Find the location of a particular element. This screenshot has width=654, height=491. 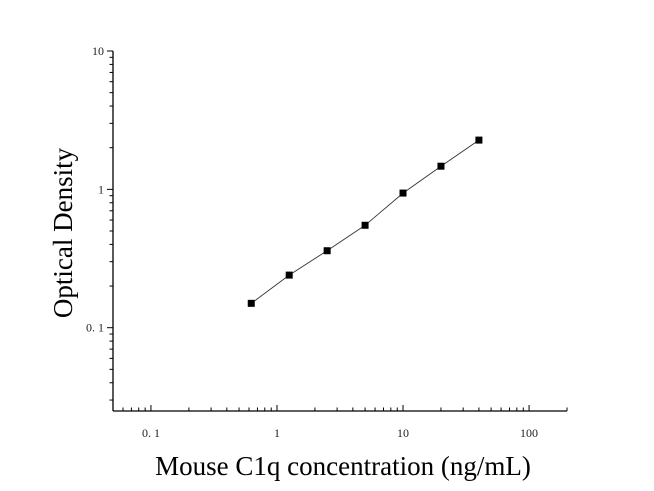

x-ticks: 0. 1 1 10 100 is located at coordinates (340, 422).